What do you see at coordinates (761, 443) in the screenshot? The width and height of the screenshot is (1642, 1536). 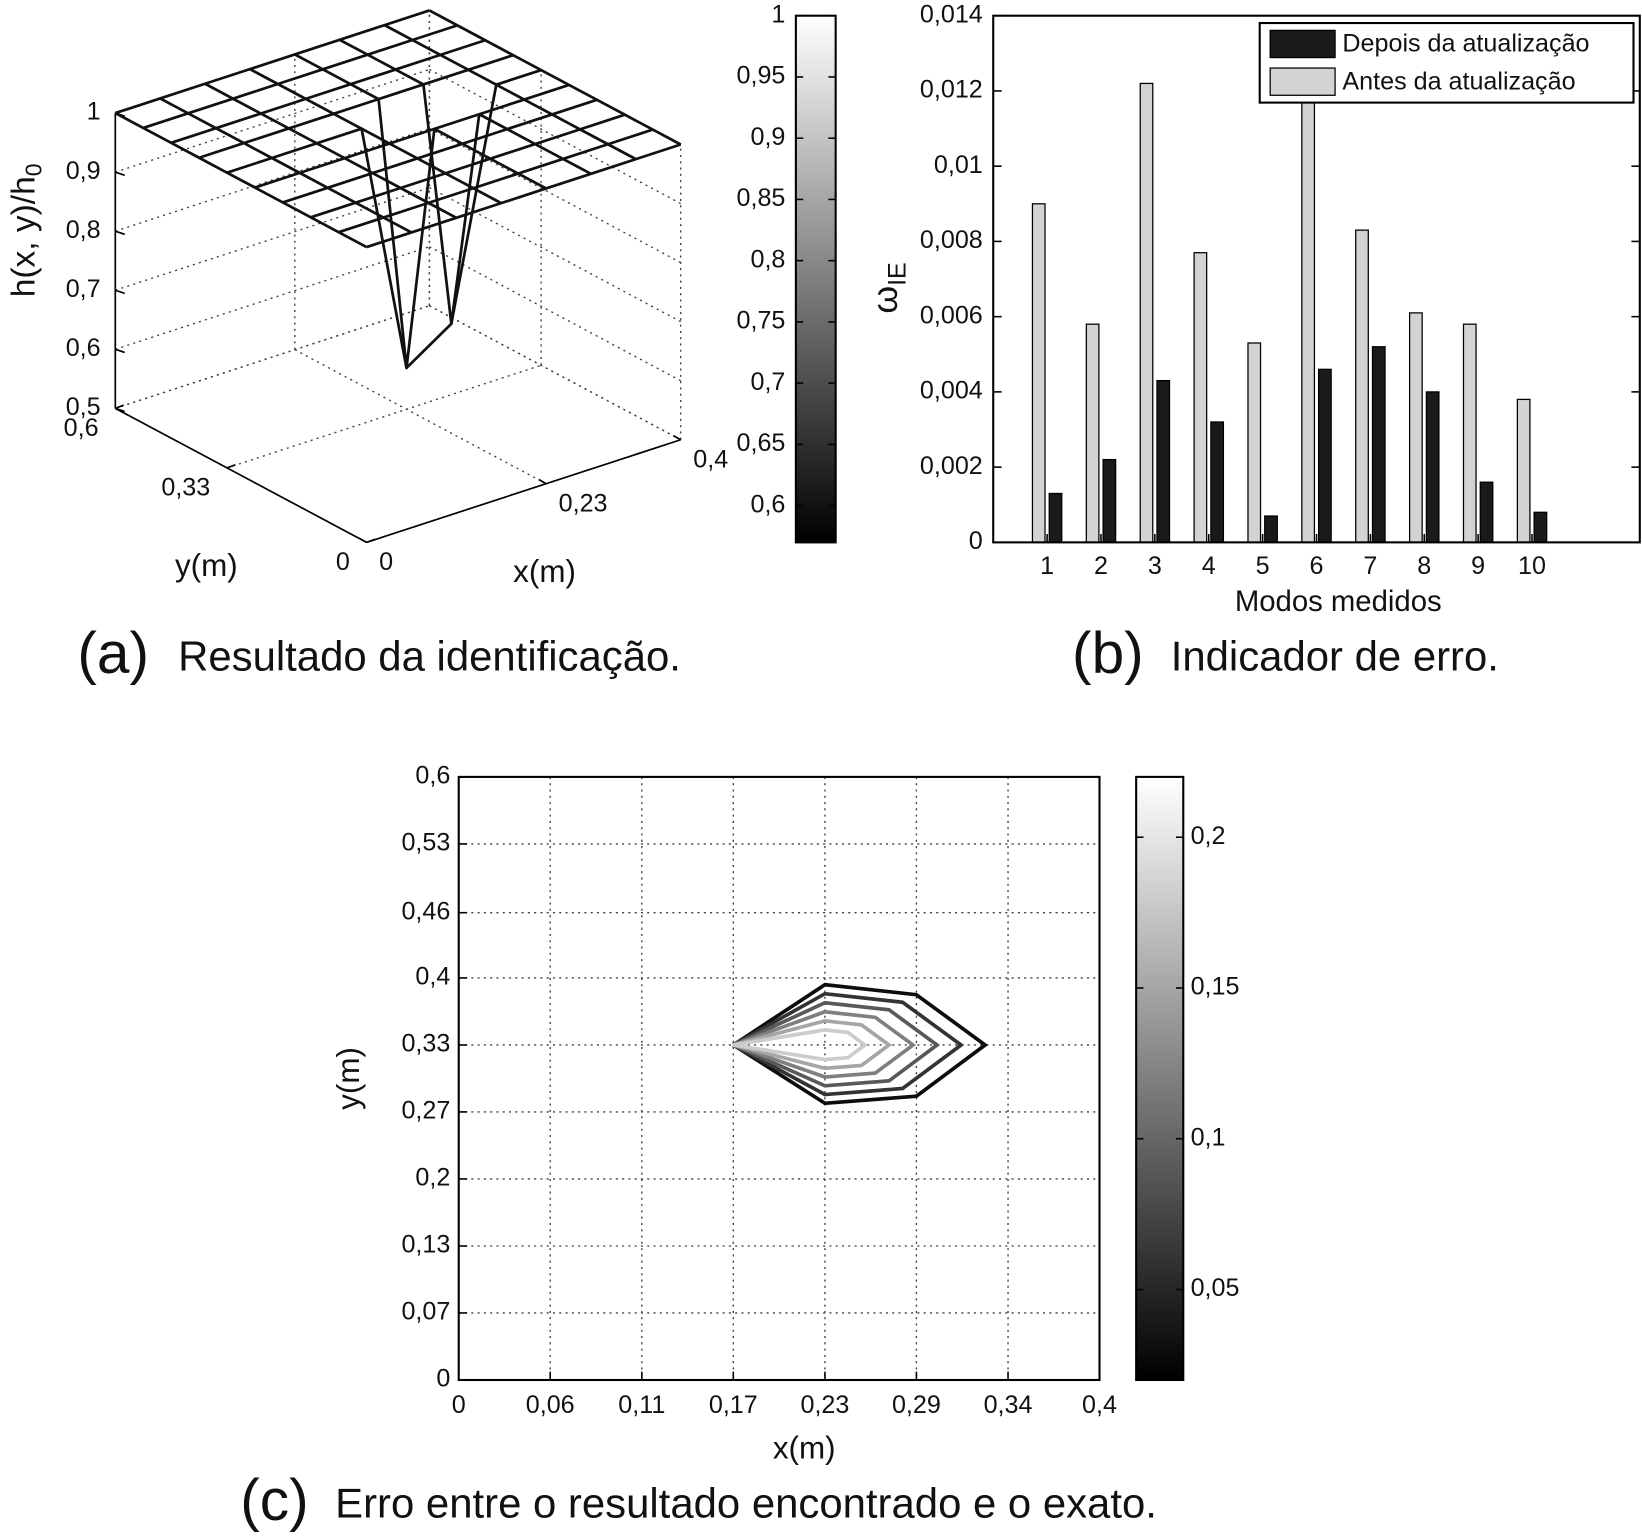 I see `colorbar-tick-label: 0,65` at bounding box center [761, 443].